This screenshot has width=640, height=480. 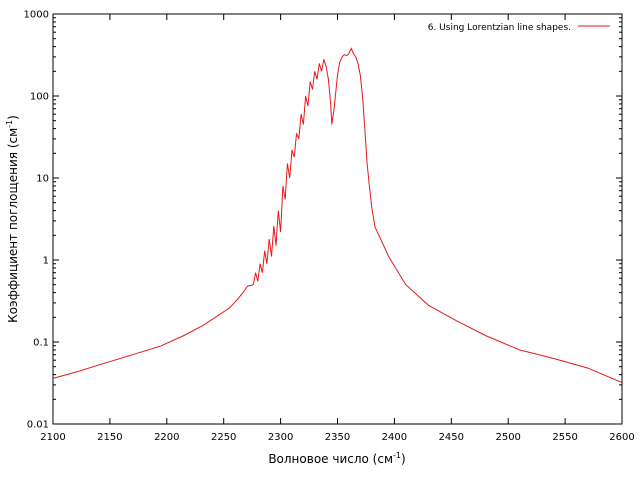 I want to click on x-axis-label: Волновое число (см-1), so click(x=336, y=458).